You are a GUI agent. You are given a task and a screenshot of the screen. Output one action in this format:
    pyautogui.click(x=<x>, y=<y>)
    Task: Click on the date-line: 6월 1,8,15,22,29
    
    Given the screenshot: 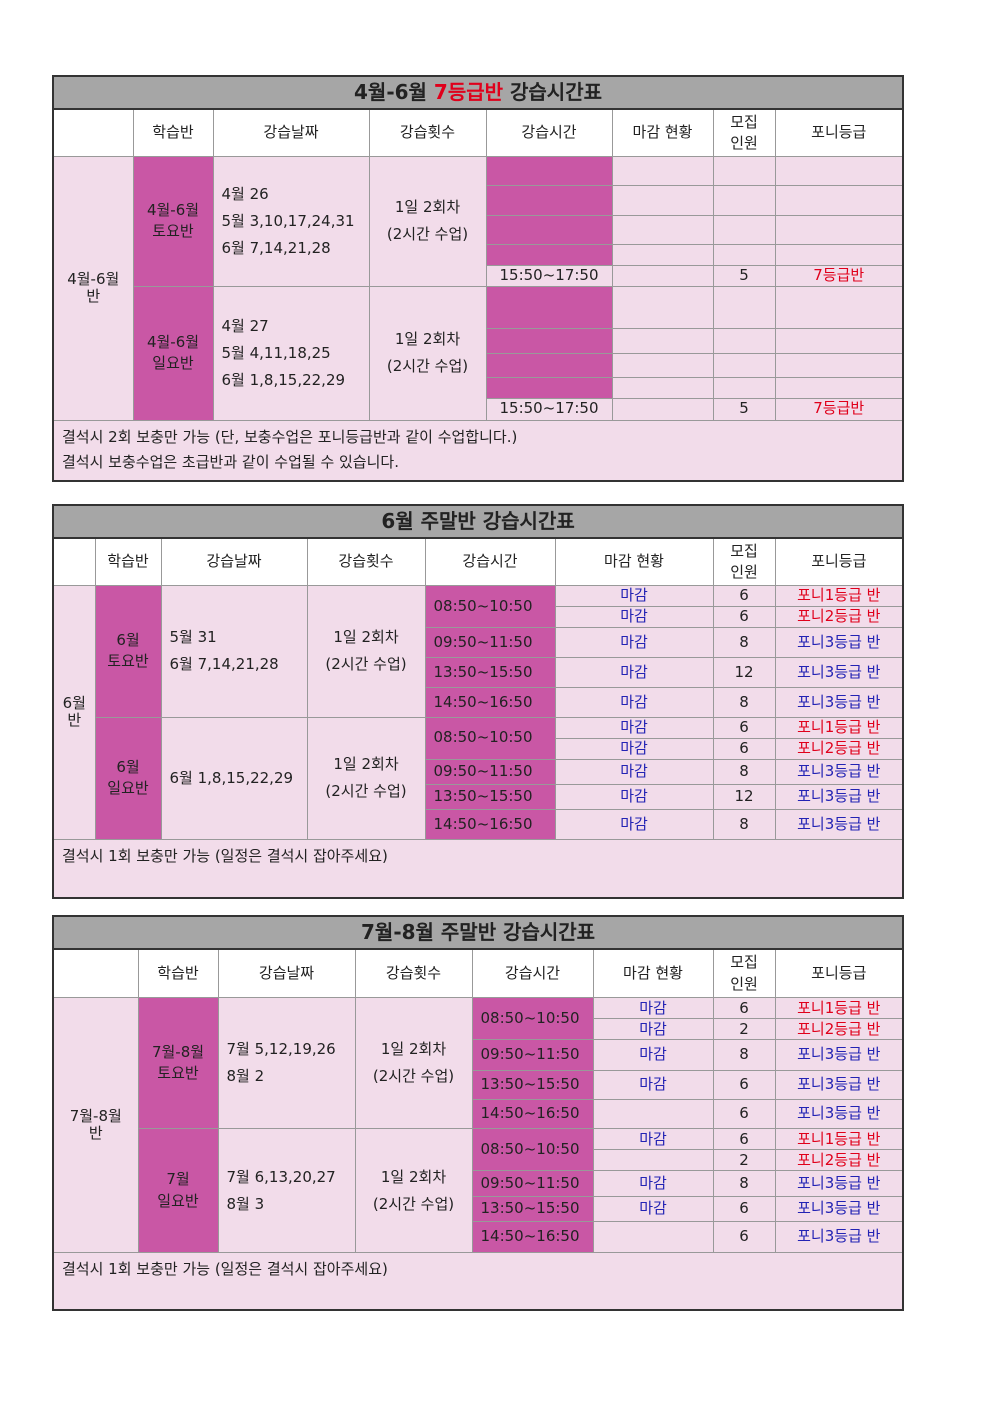 What is the action you would take?
    pyautogui.click(x=231, y=777)
    